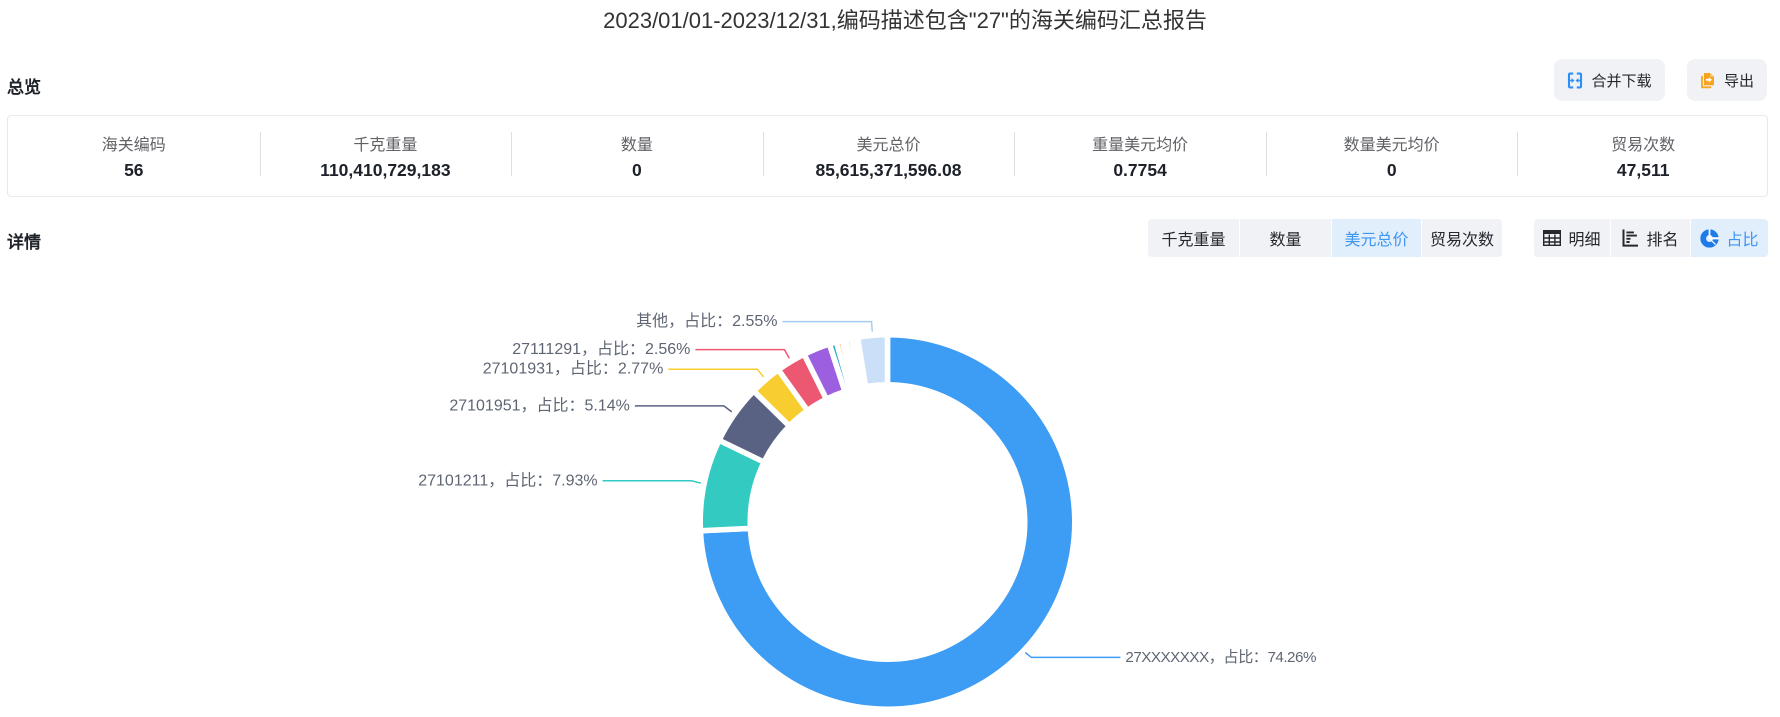  What do you see at coordinates (507, 480) in the screenshot?
I see `svg-text: 27101211，占比：7.93%` at bounding box center [507, 480].